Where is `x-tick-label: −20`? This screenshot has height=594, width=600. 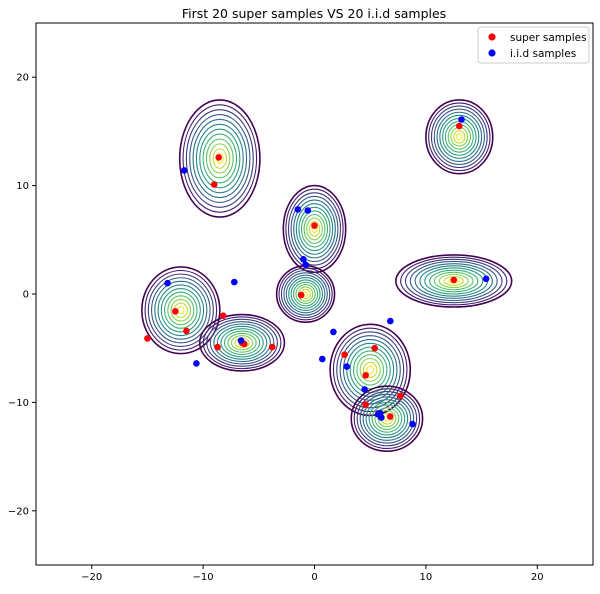 x-tick-label: −20 is located at coordinates (91, 577).